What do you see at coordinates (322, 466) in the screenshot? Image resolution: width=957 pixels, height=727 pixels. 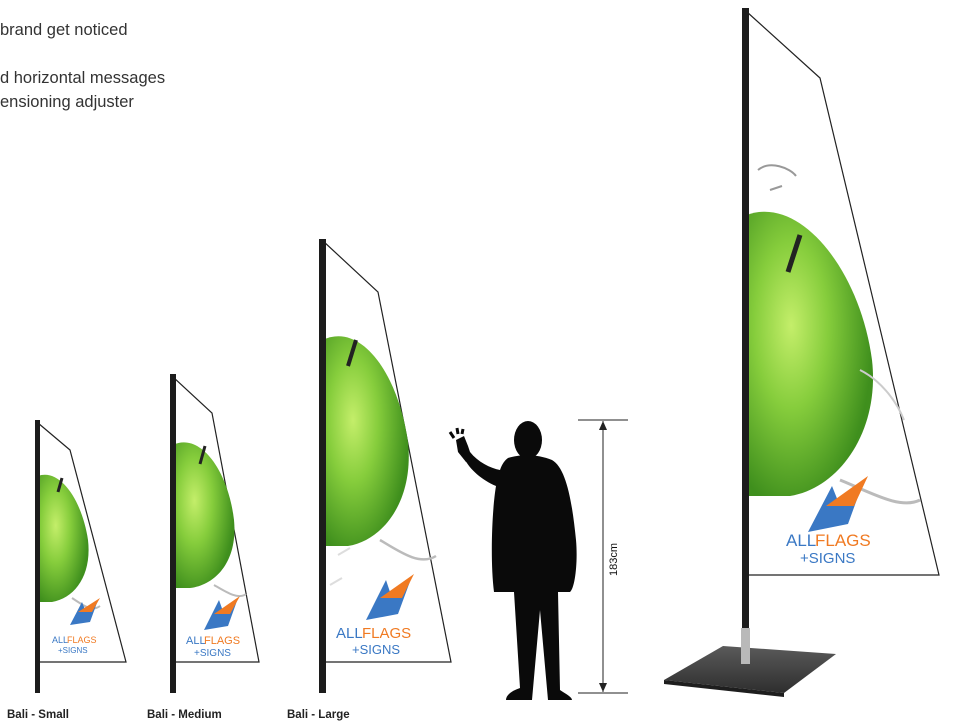 I see `flag-large-pole` at bounding box center [322, 466].